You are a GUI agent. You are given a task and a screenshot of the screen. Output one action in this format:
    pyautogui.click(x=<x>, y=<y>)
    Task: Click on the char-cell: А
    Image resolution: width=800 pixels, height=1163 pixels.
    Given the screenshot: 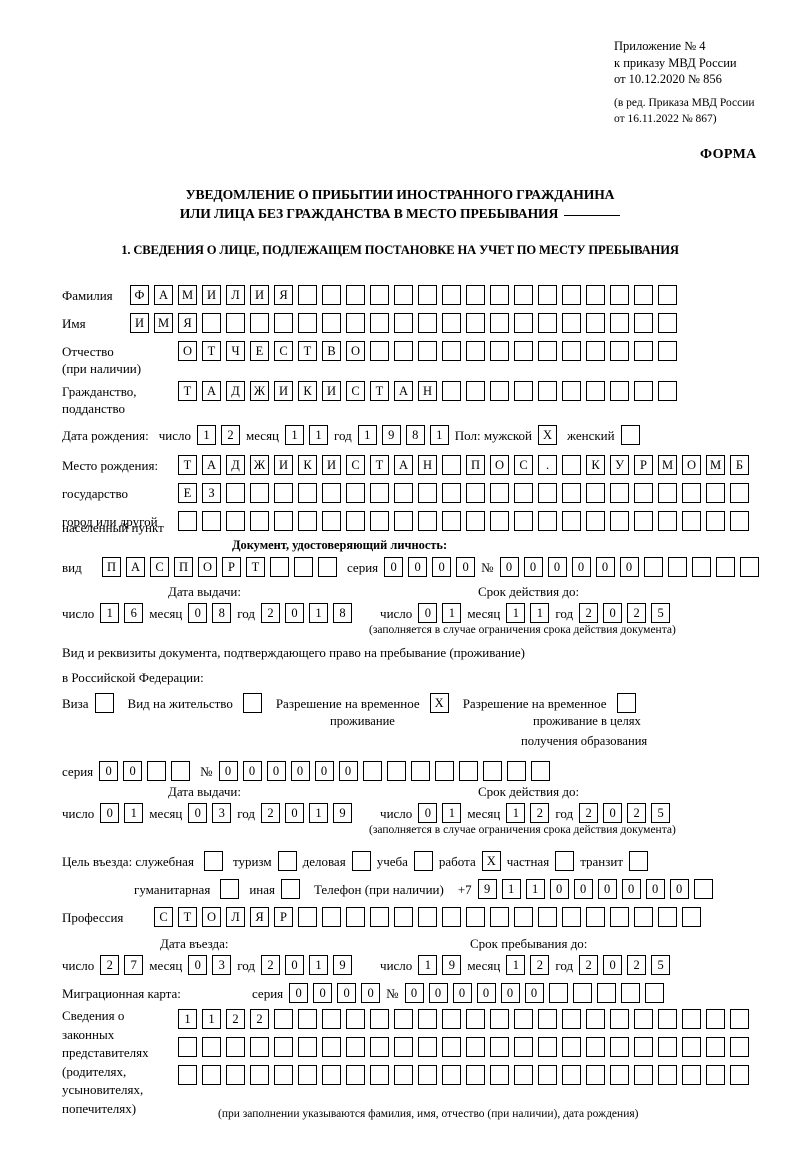 What is the action you would take?
    pyautogui.click(x=403, y=465)
    